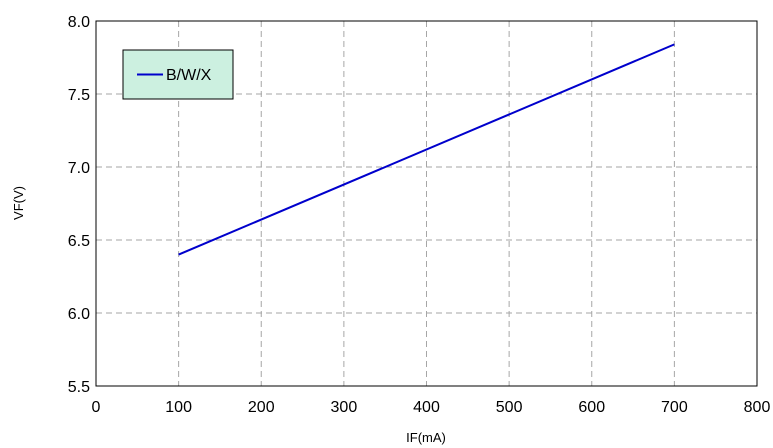 The image size is (773, 448). I want to click on x-tick-label: 400, so click(426, 407).